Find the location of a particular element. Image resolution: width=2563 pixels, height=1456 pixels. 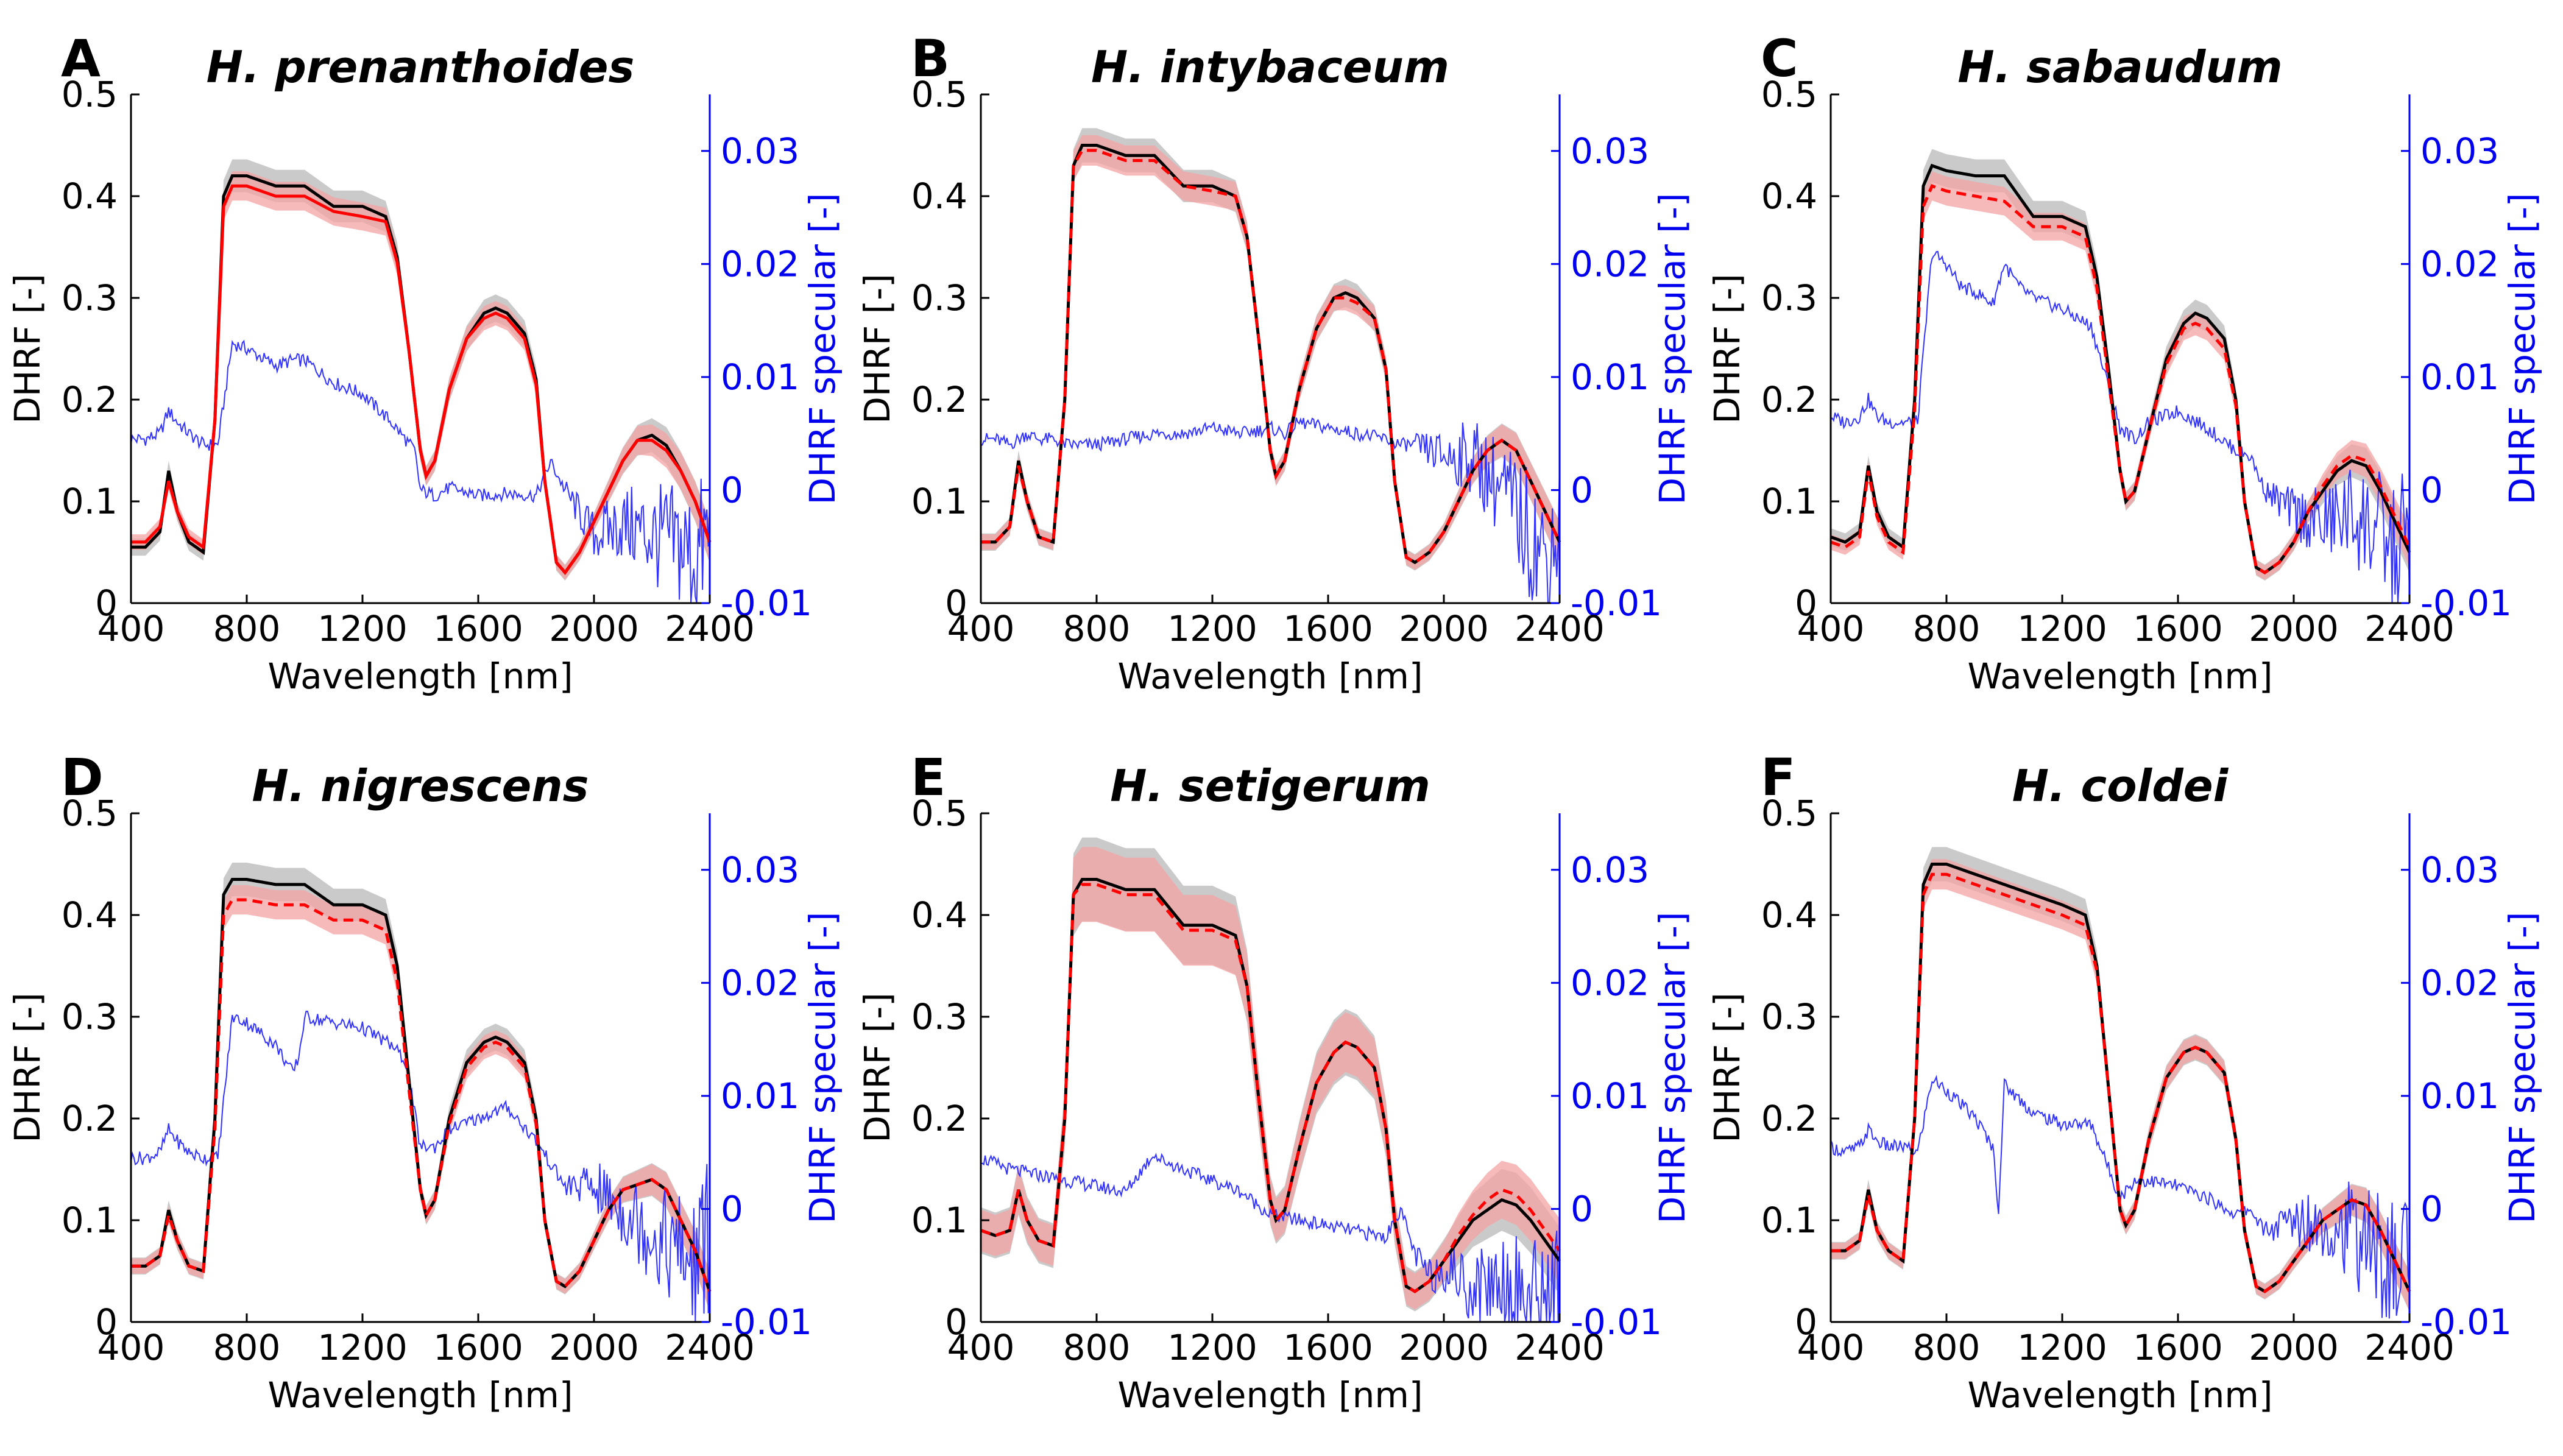

panel-letter: C is located at coordinates (1779, 58).